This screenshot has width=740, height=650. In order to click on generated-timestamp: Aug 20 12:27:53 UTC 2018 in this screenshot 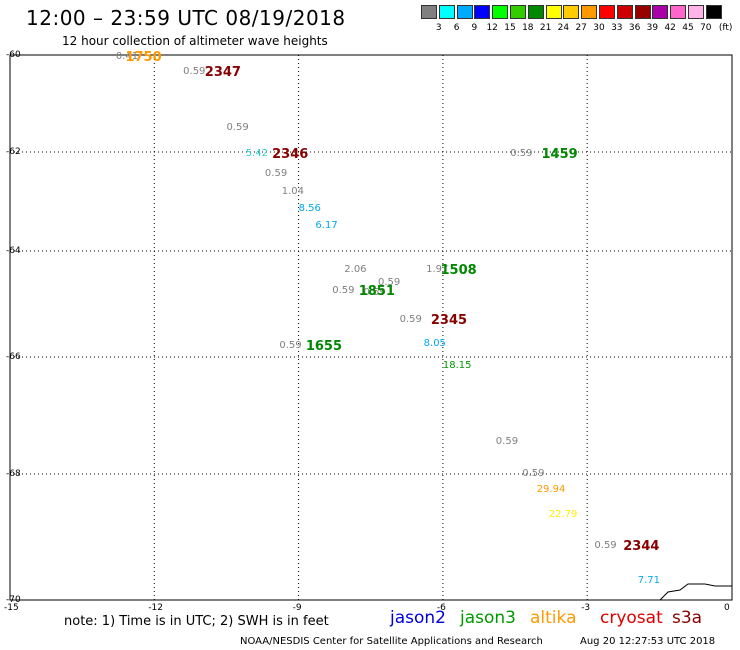, I will do `click(648, 641)`.